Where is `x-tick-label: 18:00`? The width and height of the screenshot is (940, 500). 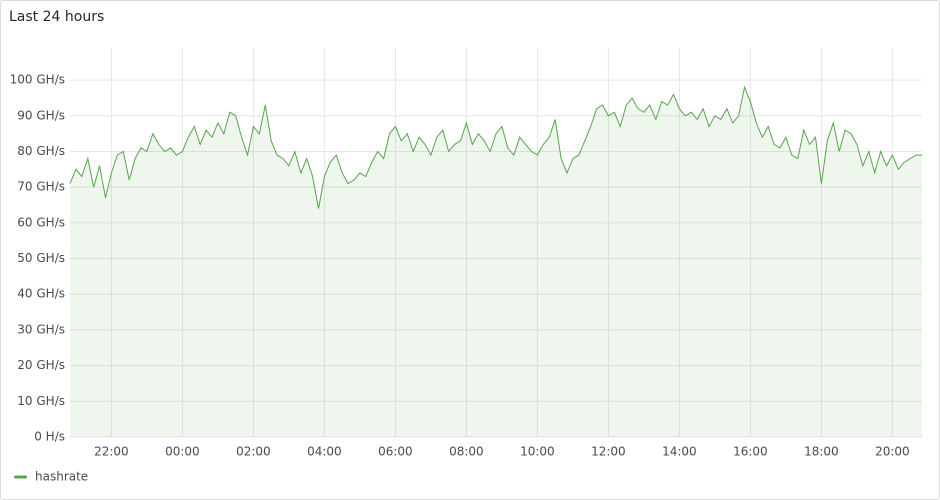 x-tick-label: 18:00 is located at coordinates (821, 452).